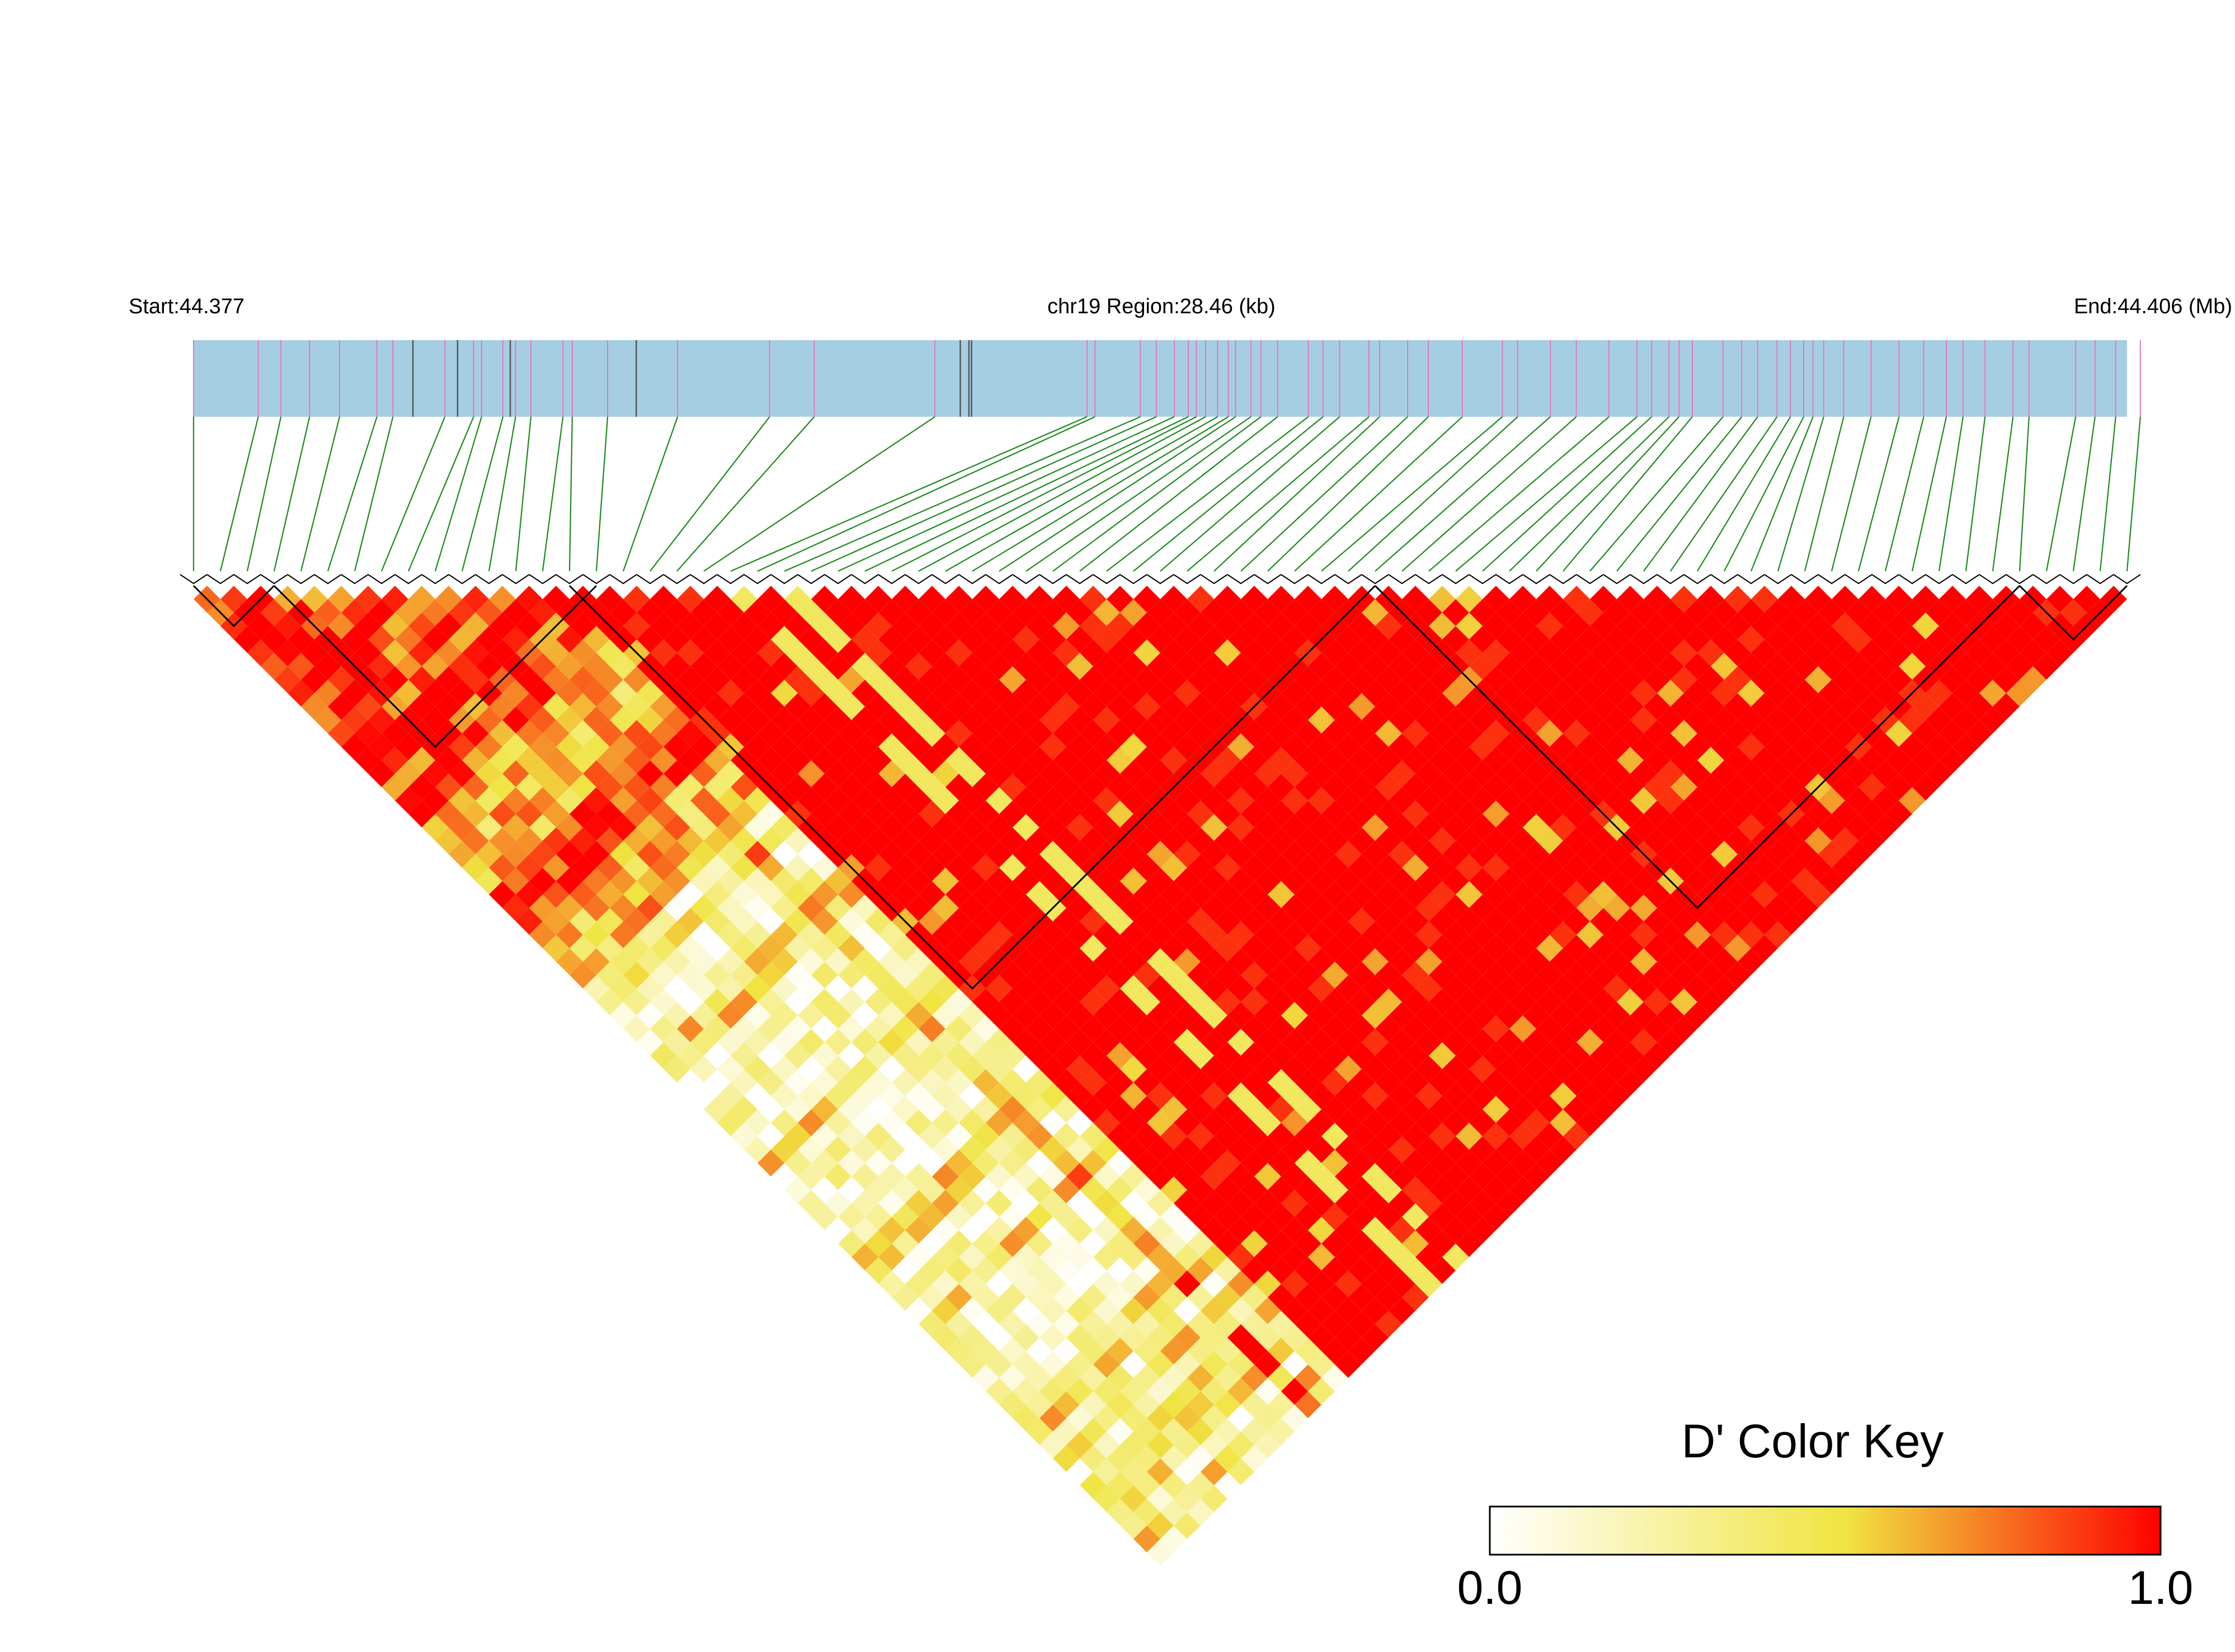 The height and width of the screenshot is (1652, 2235). Describe the element at coordinates (1160, 579) in the screenshot. I see `snp-markers` at that location.